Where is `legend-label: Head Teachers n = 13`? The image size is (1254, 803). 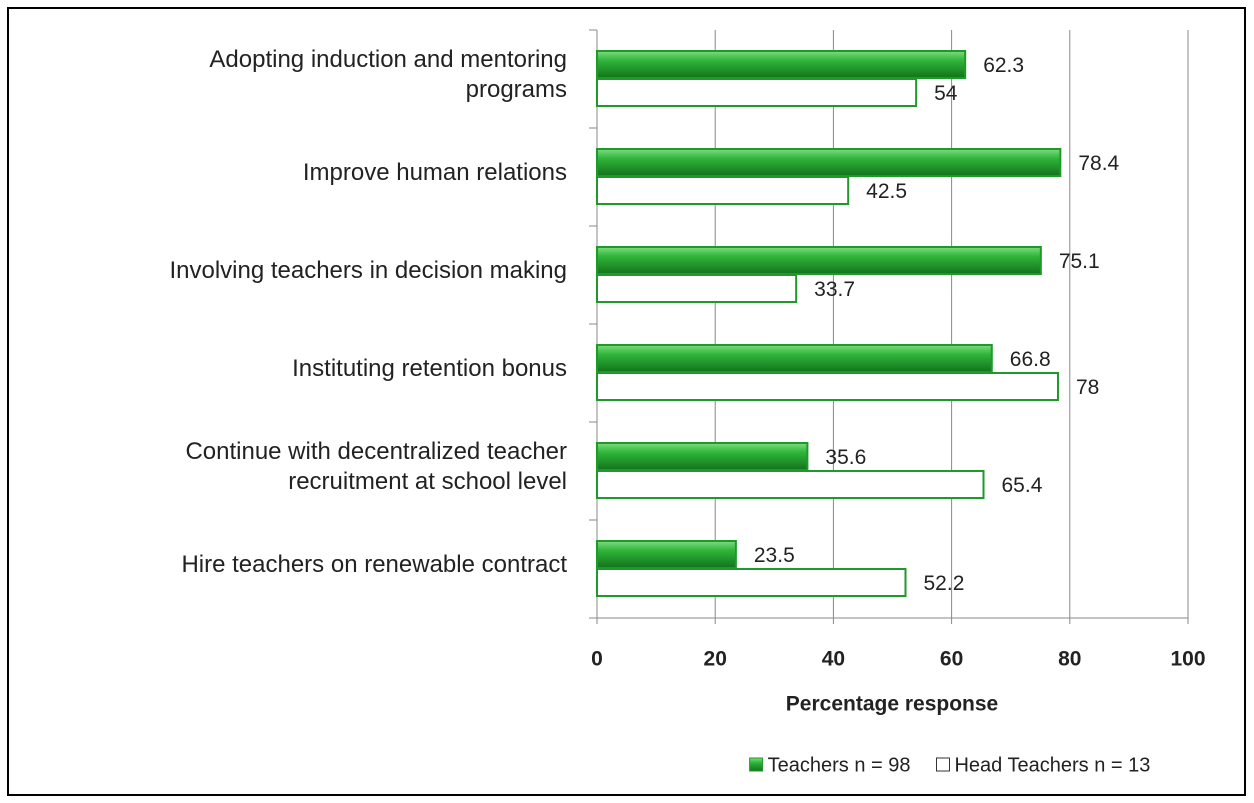
legend-label: Head Teachers n = 13 is located at coordinates (1052, 765).